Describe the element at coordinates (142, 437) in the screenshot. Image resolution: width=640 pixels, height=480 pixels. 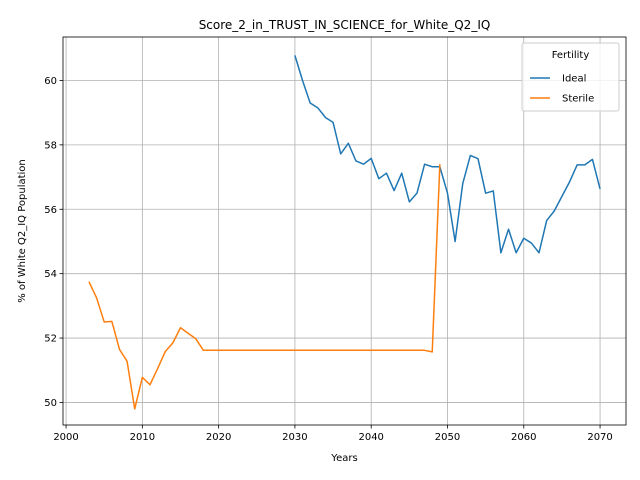
I see `x-tick-label: 2010` at that location.